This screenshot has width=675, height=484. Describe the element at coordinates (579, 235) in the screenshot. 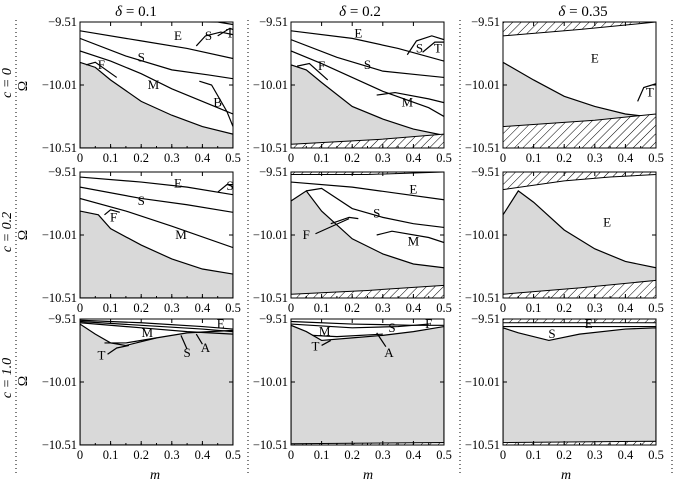

I see `panel-content: E` at that location.